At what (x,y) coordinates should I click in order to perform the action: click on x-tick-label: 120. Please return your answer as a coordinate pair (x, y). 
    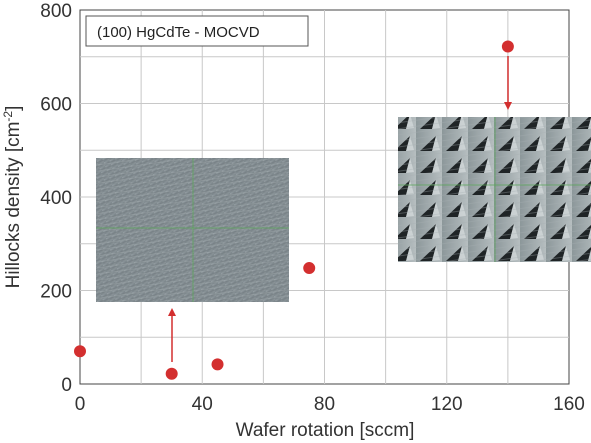
    Looking at the image, I should click on (447, 404).